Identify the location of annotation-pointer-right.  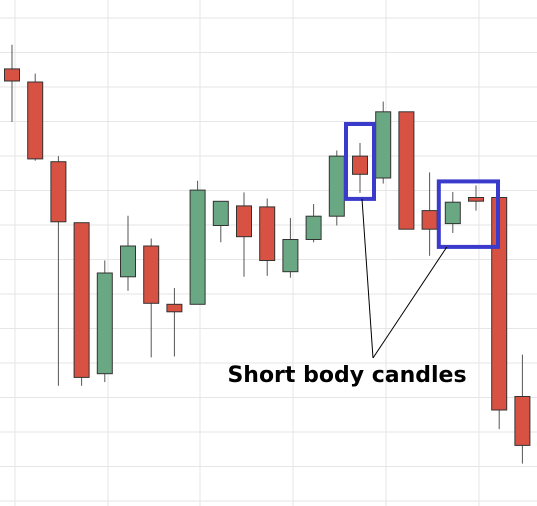
(410, 302).